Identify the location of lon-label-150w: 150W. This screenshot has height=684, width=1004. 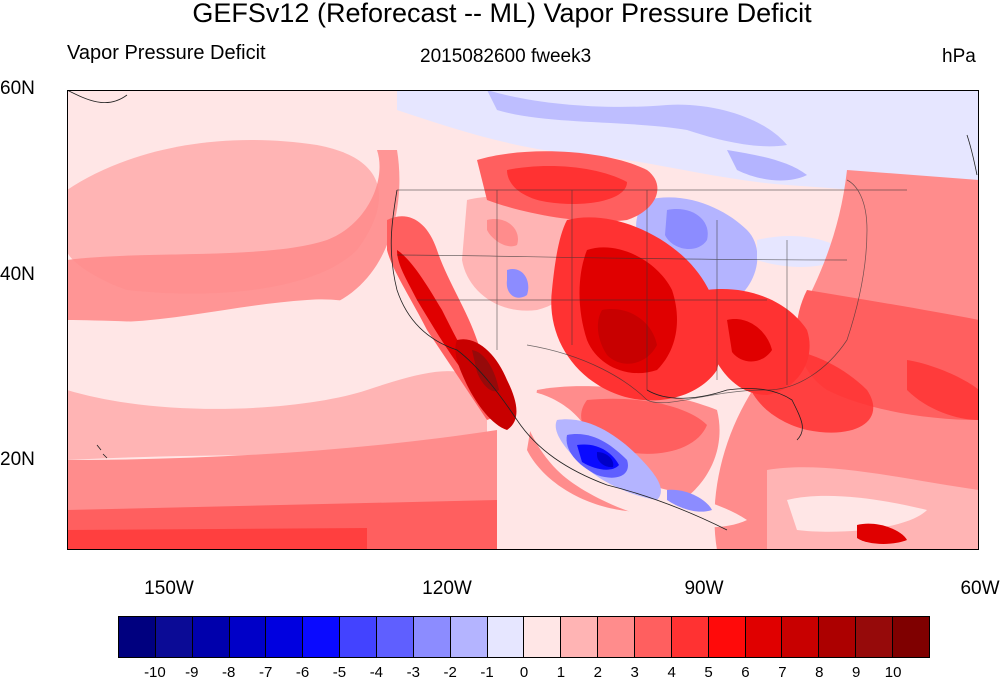
(169, 588).